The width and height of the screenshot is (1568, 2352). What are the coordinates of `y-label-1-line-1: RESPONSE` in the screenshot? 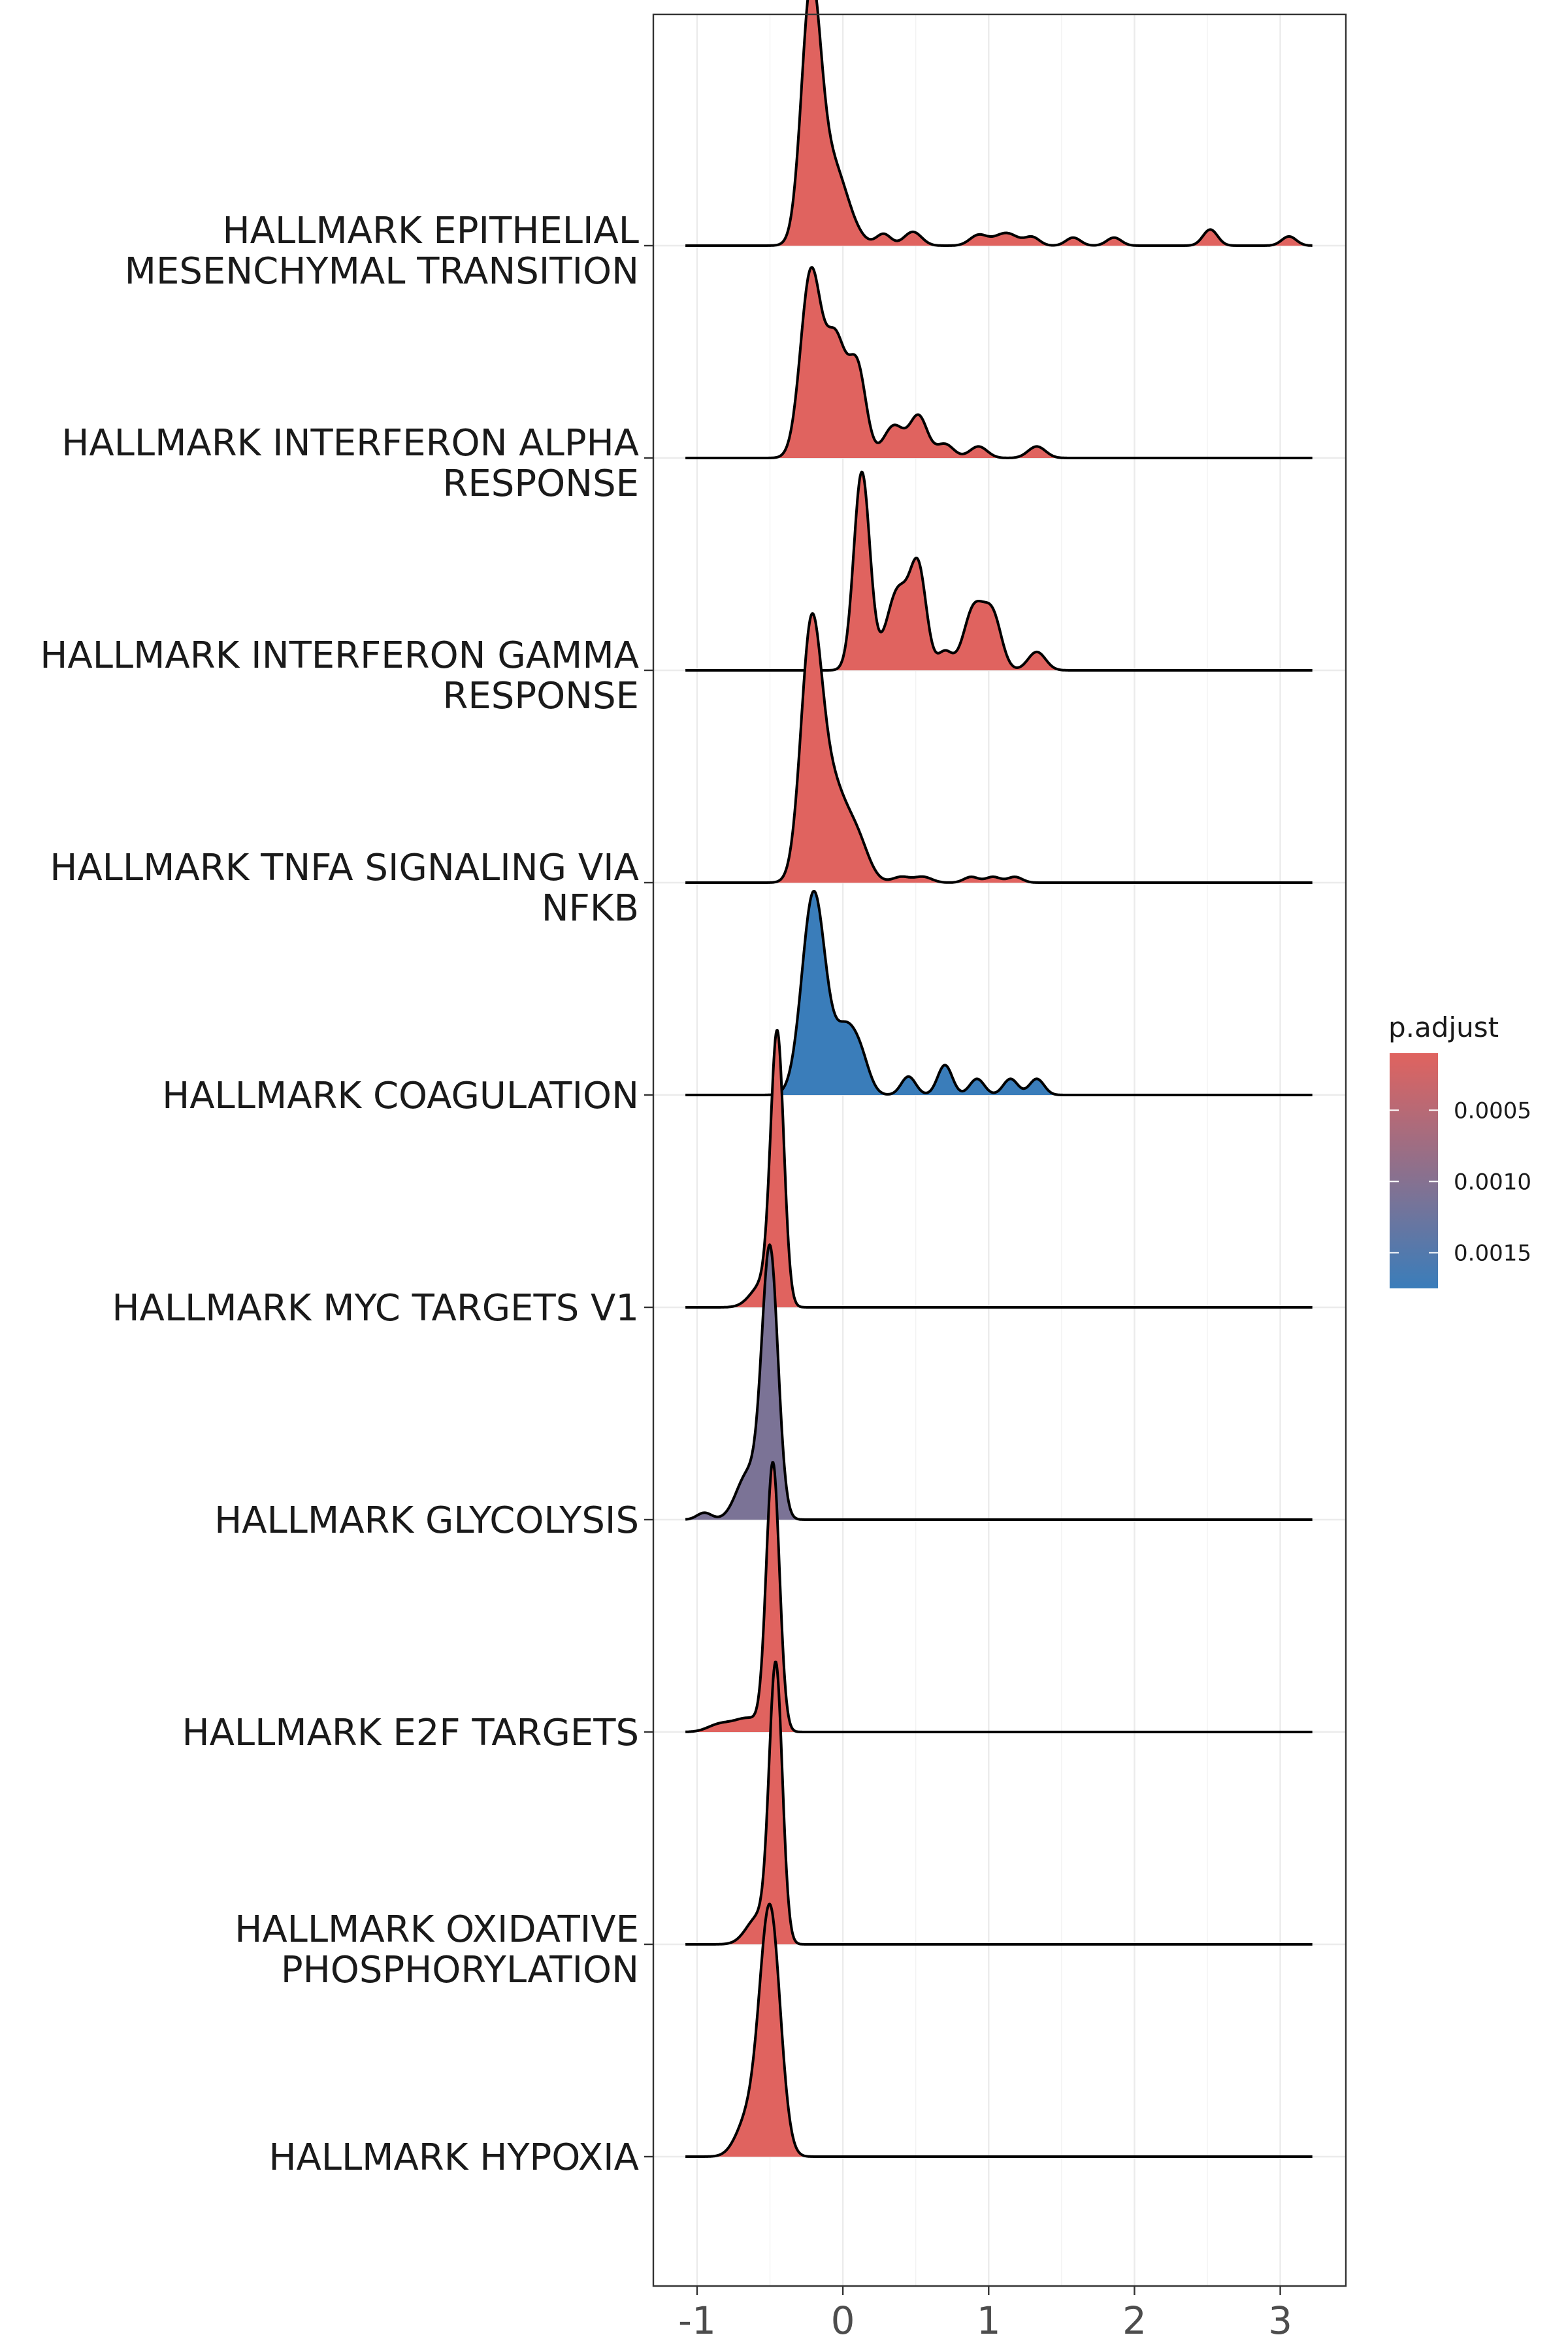 It's located at (540, 484).